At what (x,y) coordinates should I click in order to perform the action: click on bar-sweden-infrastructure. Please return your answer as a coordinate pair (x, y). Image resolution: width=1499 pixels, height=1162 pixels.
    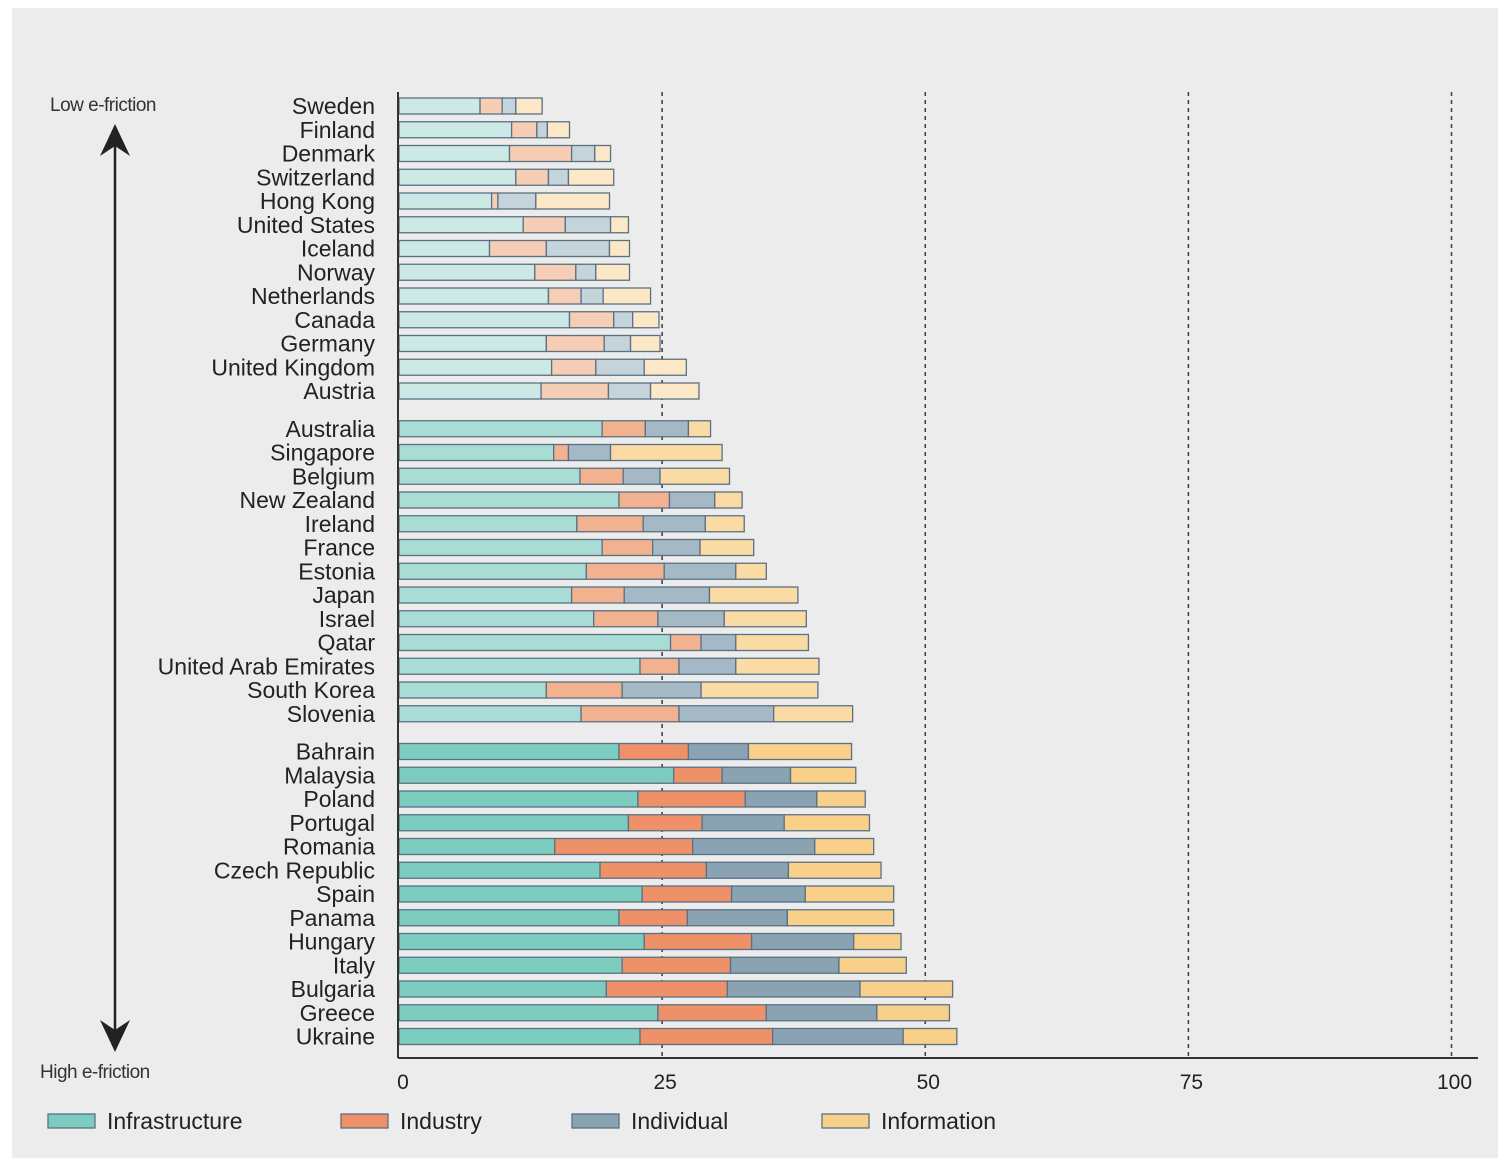
    Looking at the image, I should click on (439, 106).